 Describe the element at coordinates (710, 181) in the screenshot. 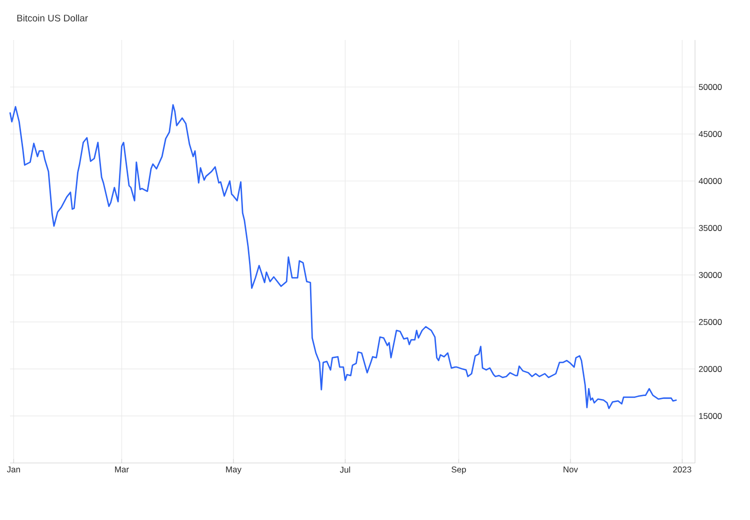

I see `y-tick-label: 40000` at that location.